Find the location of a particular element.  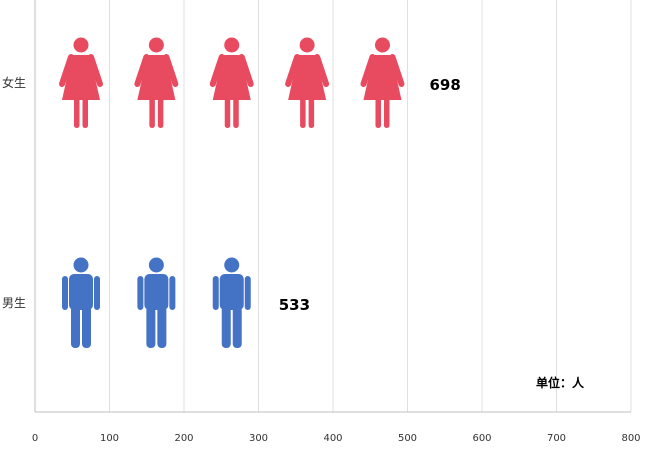

category-label: 女生 is located at coordinates (14, 82).